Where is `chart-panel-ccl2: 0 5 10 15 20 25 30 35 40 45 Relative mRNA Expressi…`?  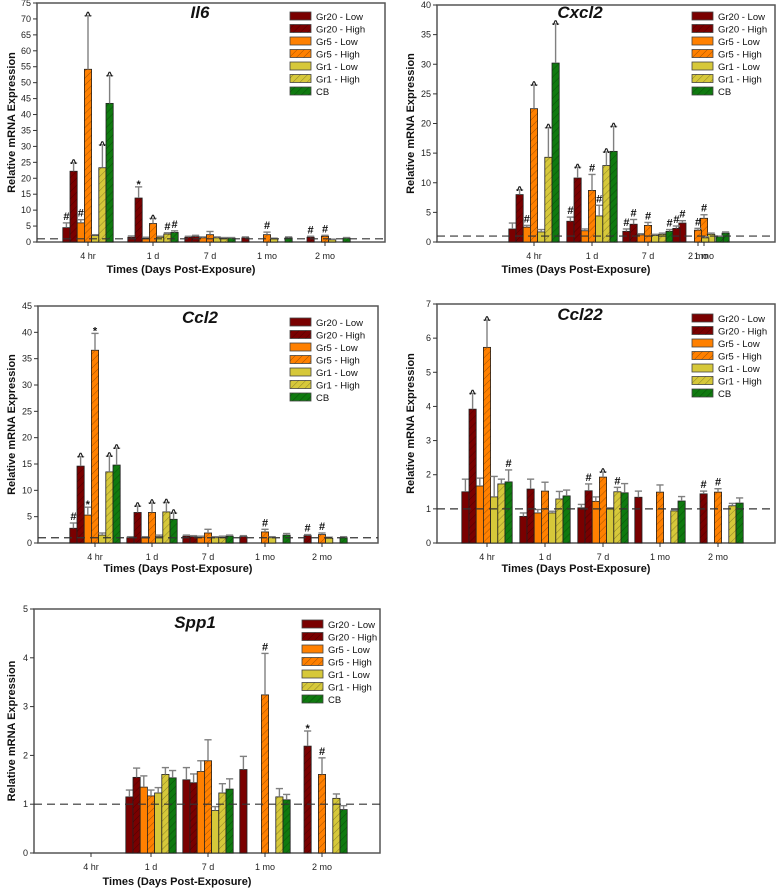
chart-panel-ccl2: 0 5 10 15 20 25 30 35 40 45 Relative mRNA Expressi… is located at coordinates (192, 438).